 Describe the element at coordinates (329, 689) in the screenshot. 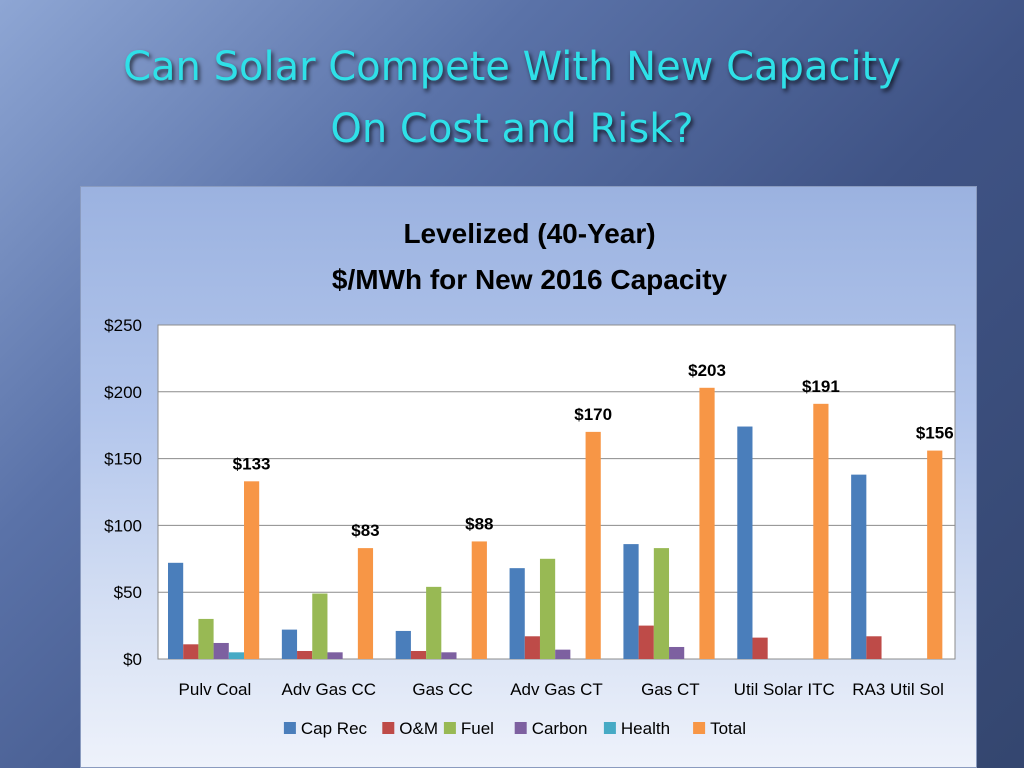

I see `x-category-label: Adv Gas CC` at that location.